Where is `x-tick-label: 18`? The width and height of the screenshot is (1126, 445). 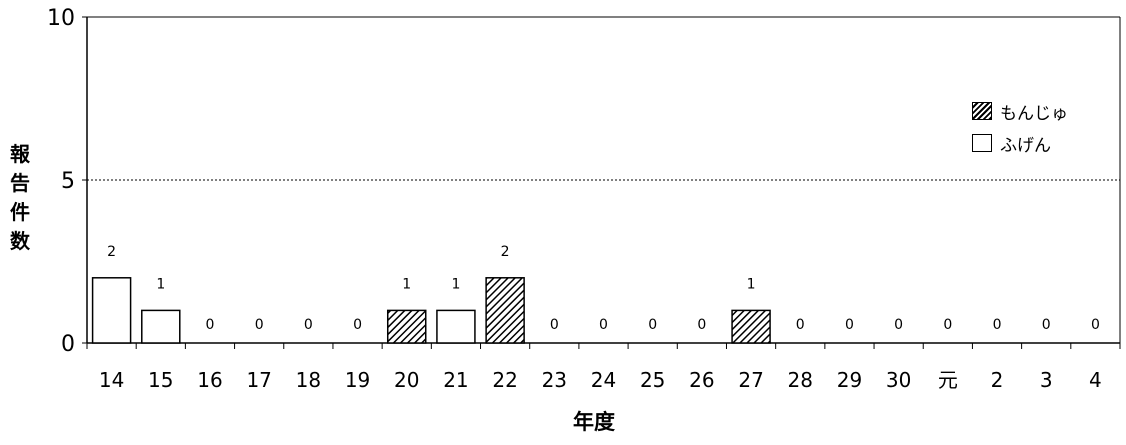
x-tick-label: 18 is located at coordinates (308, 380).